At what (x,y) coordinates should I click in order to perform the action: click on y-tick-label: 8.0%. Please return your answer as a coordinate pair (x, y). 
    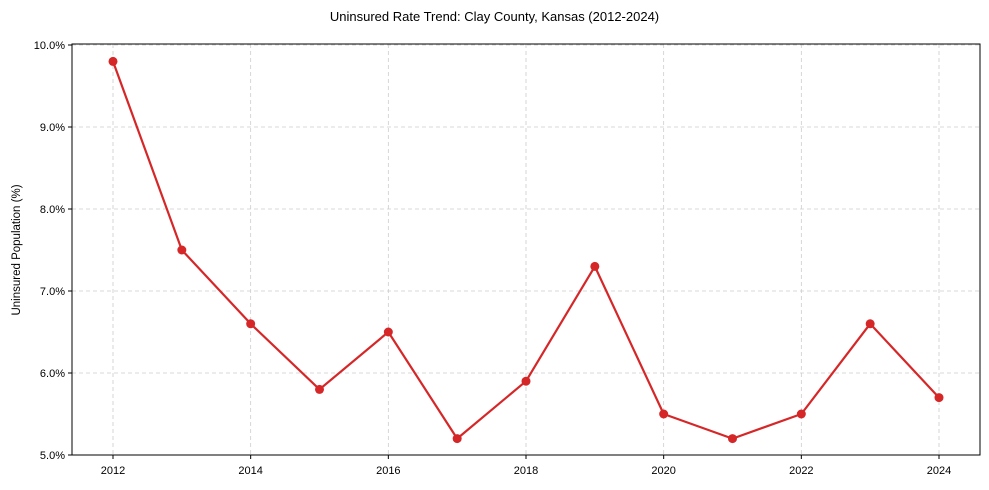
    Looking at the image, I should click on (52, 210).